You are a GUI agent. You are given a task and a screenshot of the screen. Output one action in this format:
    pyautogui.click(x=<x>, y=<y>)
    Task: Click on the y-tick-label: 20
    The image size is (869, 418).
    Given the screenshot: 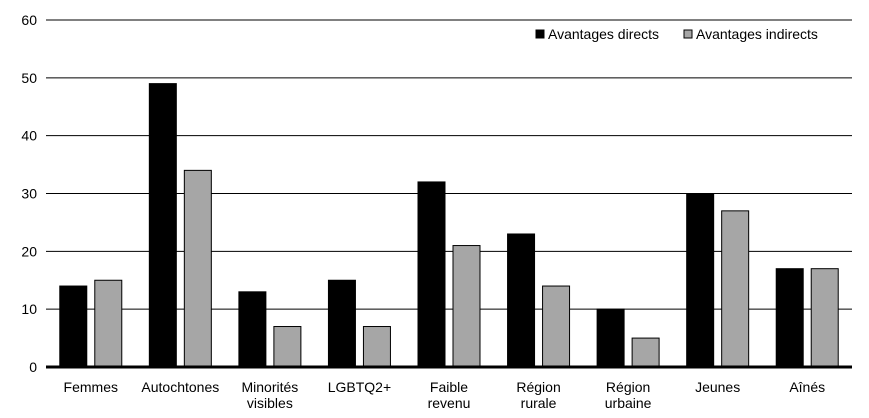 What is the action you would take?
    pyautogui.click(x=29, y=251)
    